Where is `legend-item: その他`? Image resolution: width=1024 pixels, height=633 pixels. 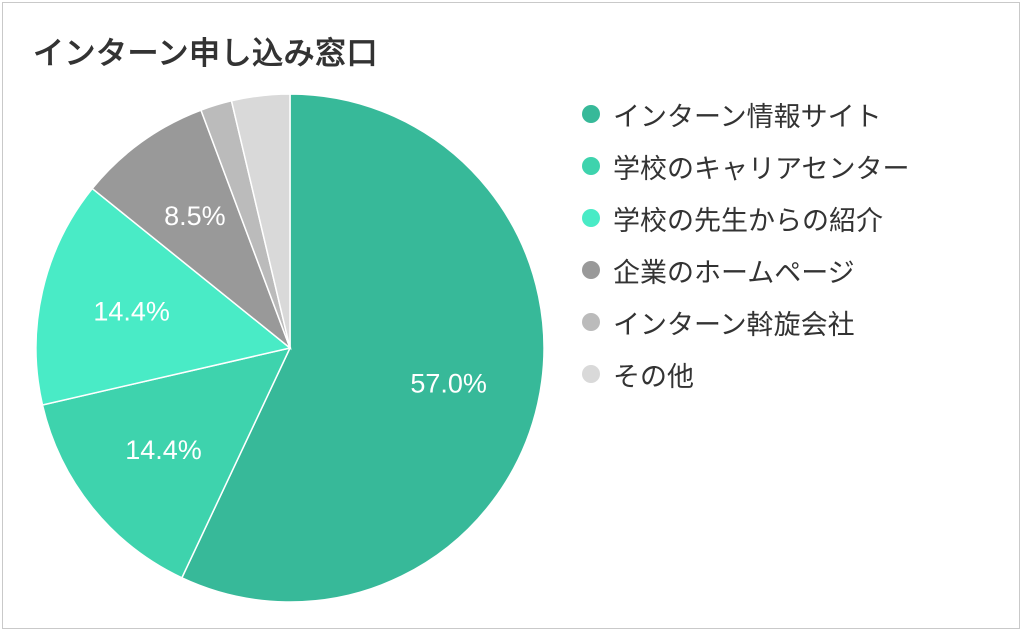 legend-item: その他 is located at coordinates (745, 374).